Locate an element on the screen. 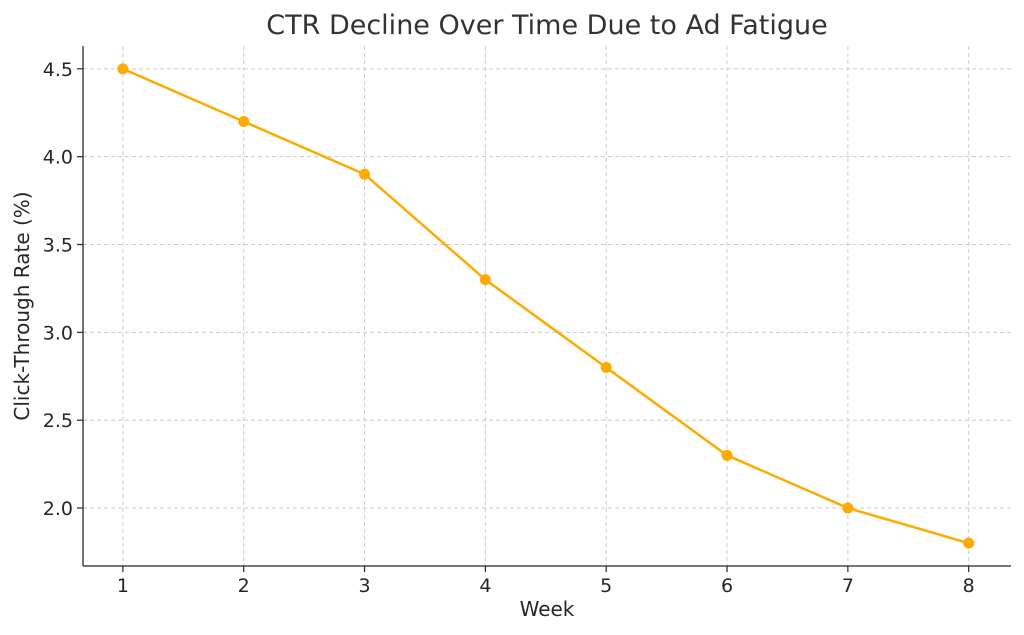 Image resolution: width=1024 pixels, height=635 pixels. x-tick-label: 3 is located at coordinates (364, 586).